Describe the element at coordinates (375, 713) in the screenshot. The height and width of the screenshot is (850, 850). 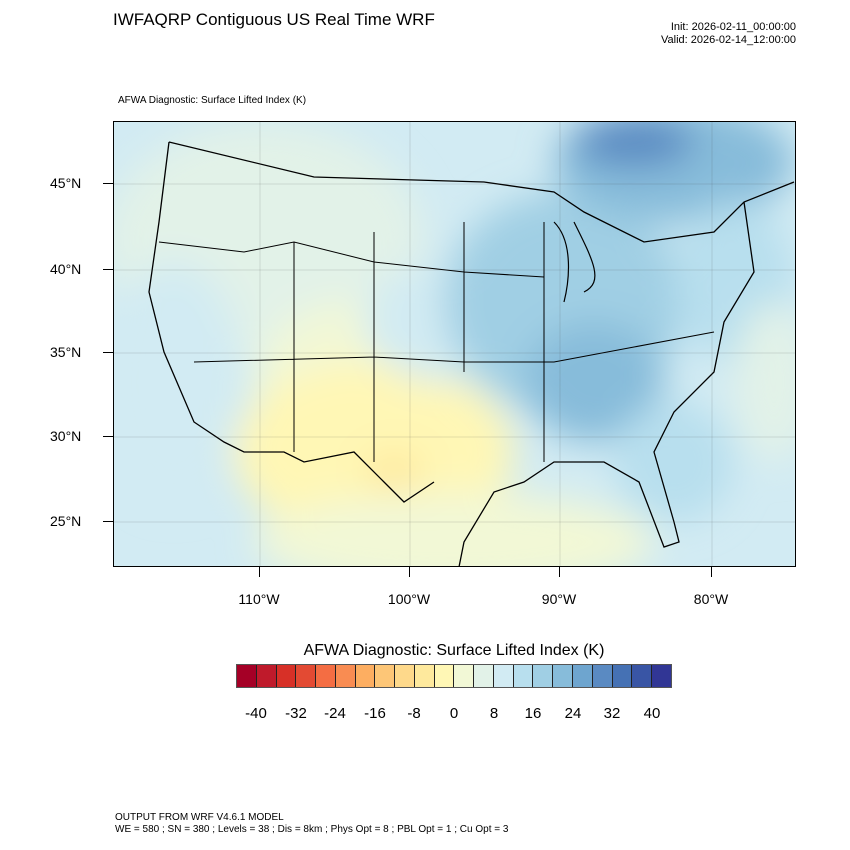
I see `colorbar-label: -16` at that location.